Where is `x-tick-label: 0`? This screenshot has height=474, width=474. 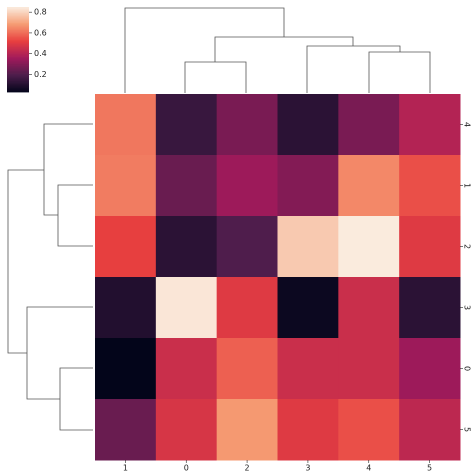 x-tick-label: 0 is located at coordinates (186, 468).